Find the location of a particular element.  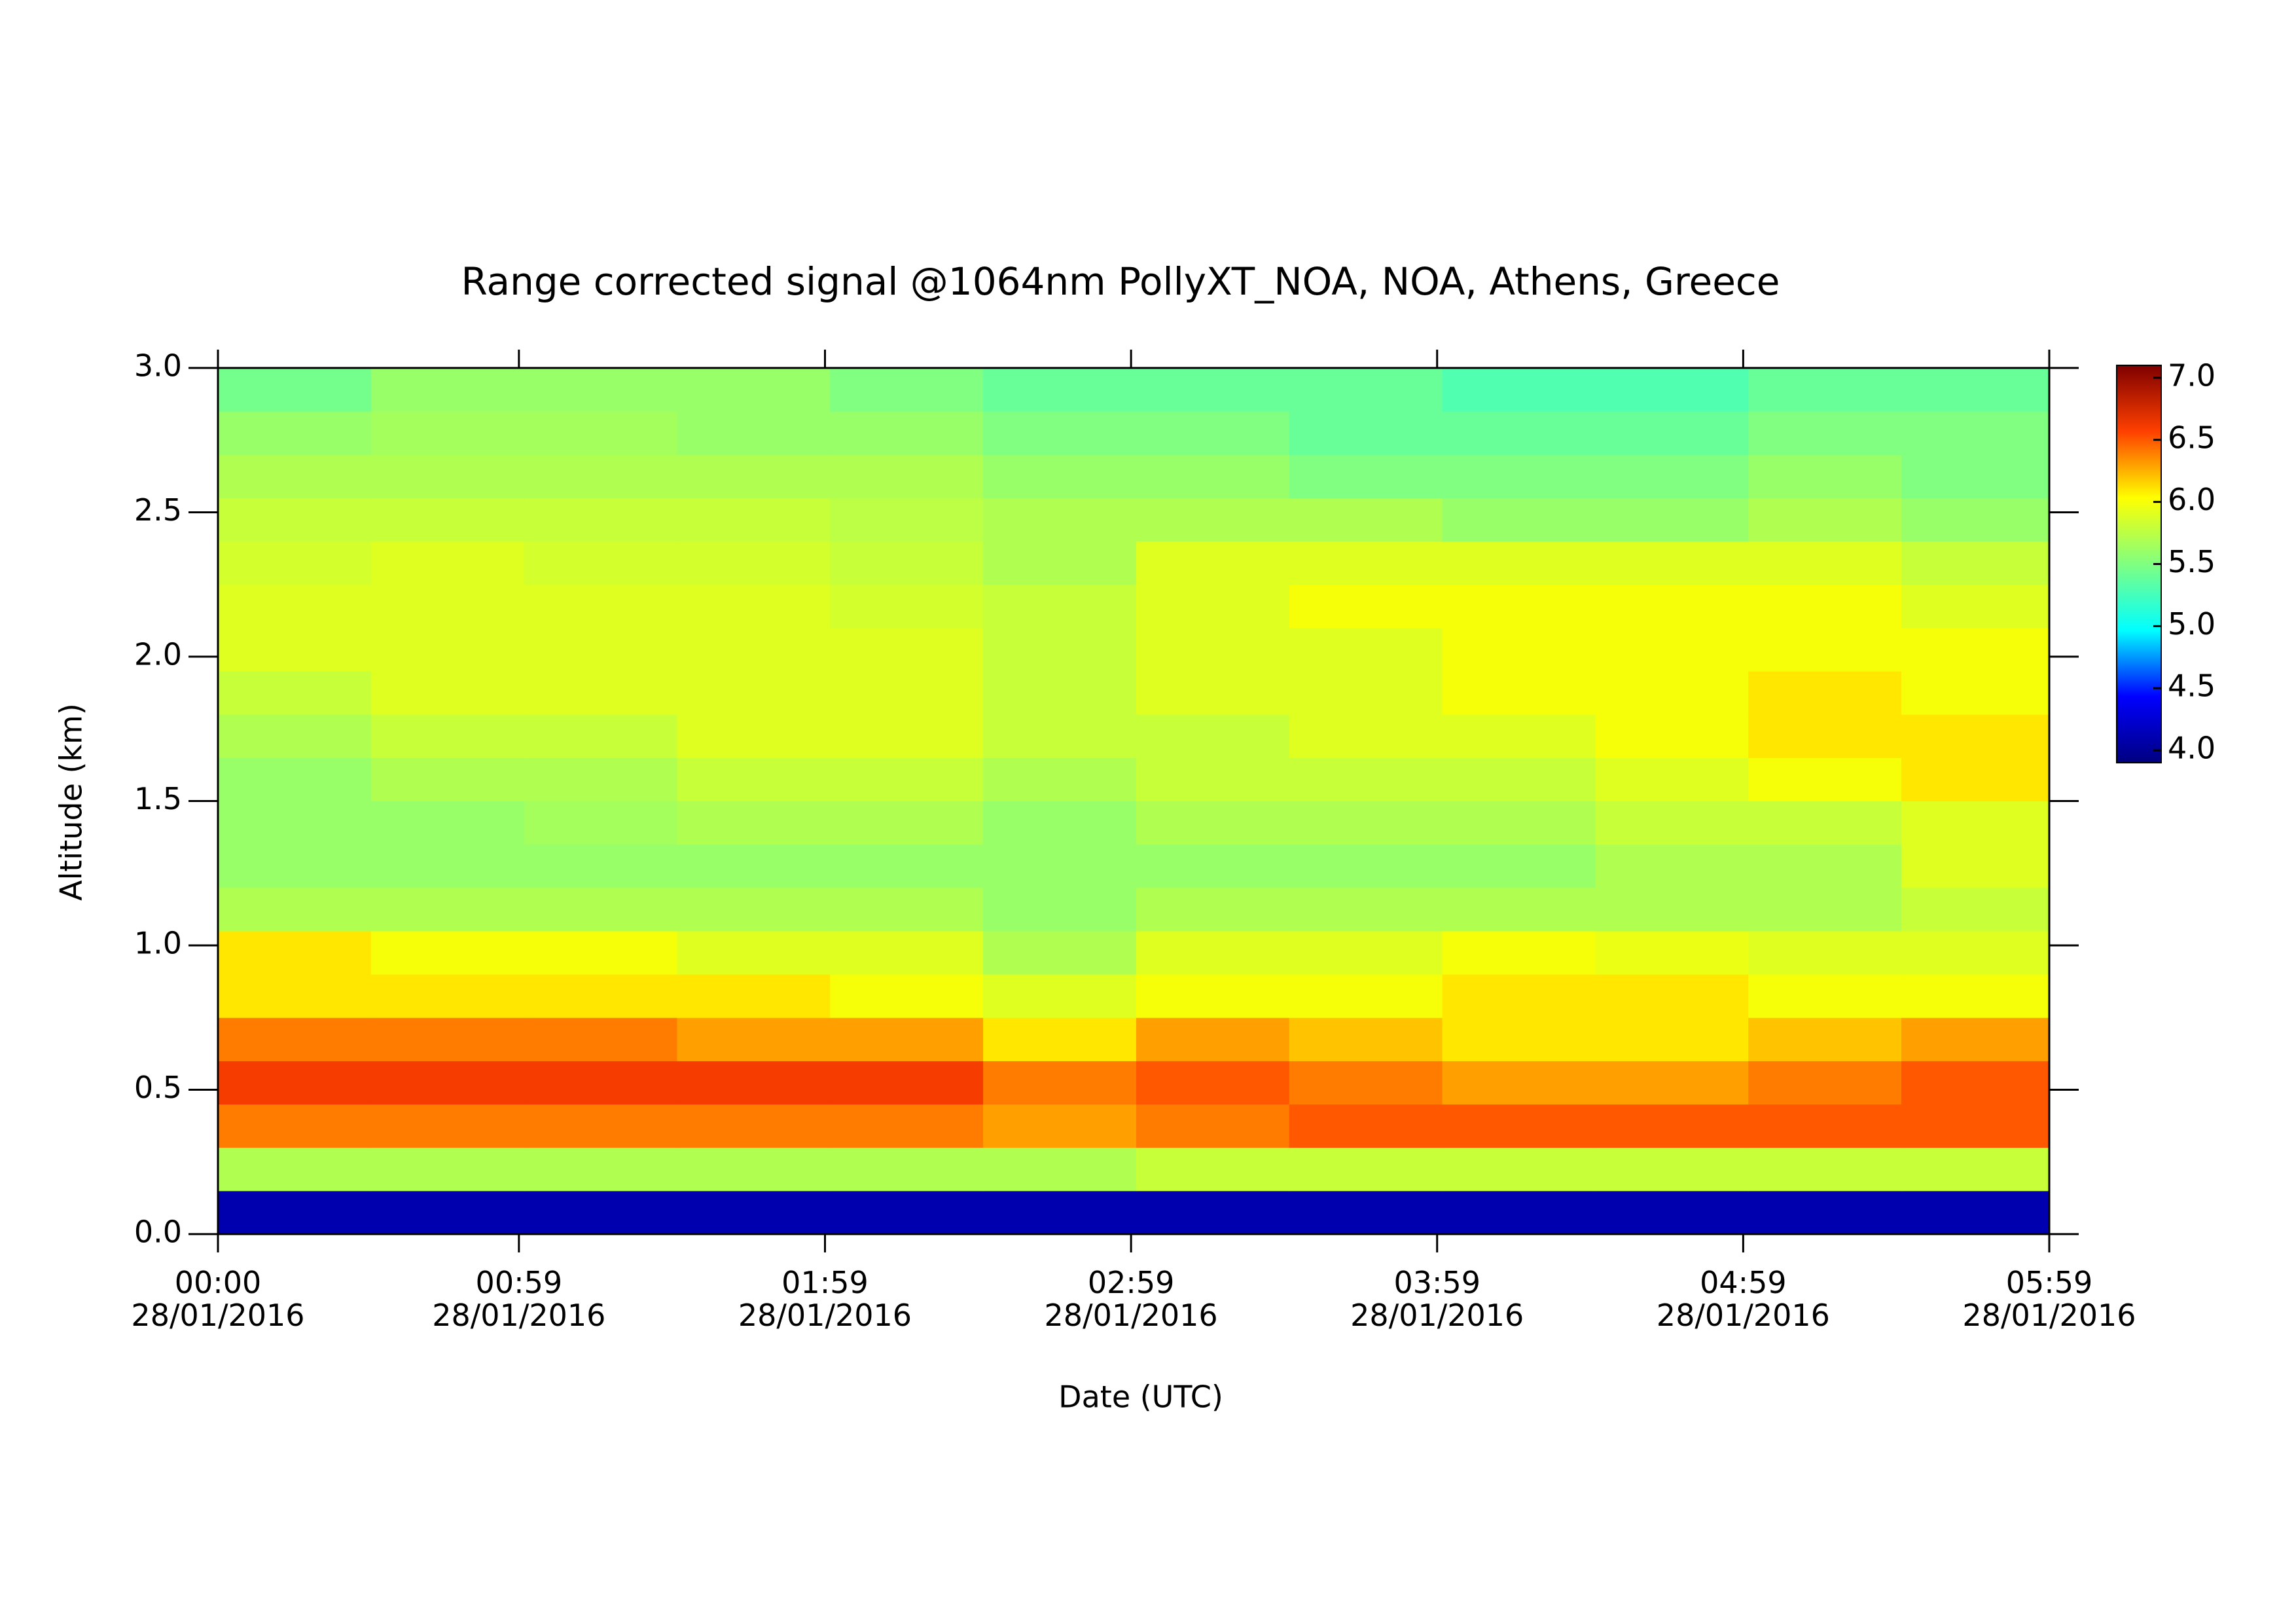

x-axis-label: Date (UTC) is located at coordinates (1140, 1397).